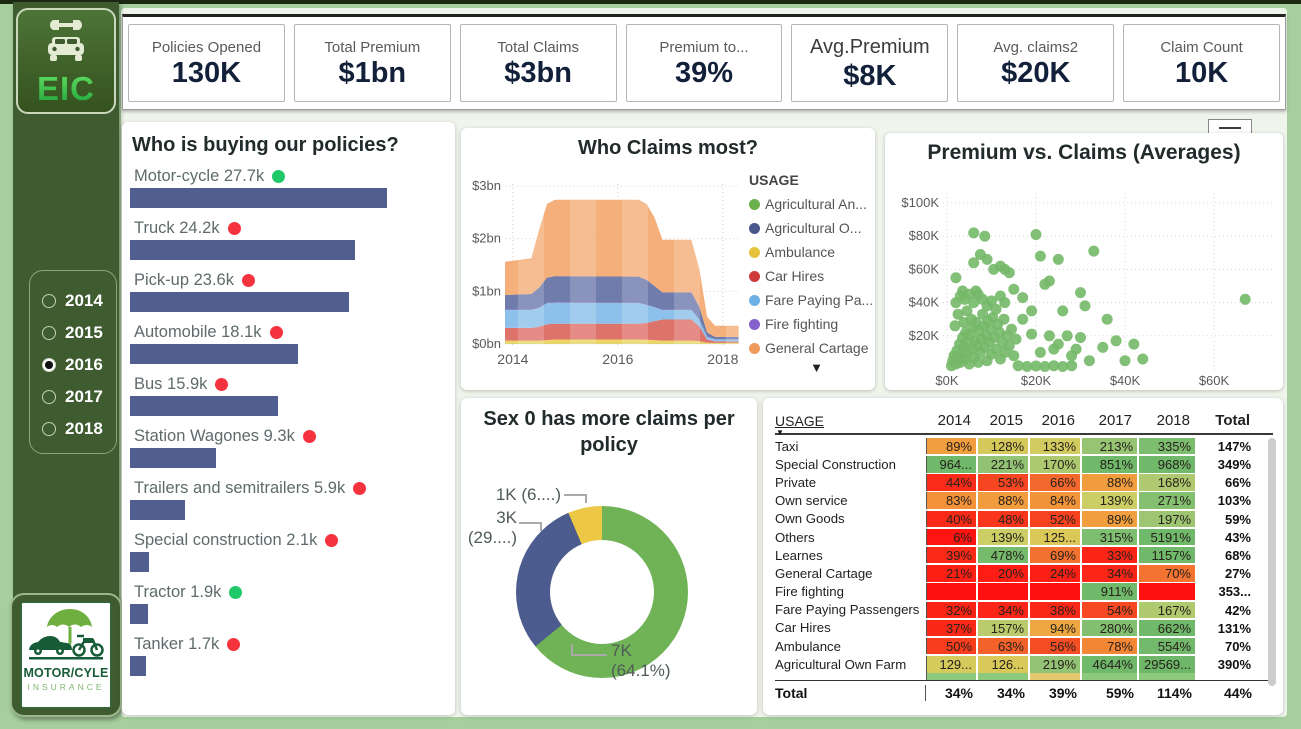 Image resolution: width=1301 pixels, height=729 pixels. What do you see at coordinates (1029, 677) in the screenshot?
I see `table-row-partial` at bounding box center [1029, 677].